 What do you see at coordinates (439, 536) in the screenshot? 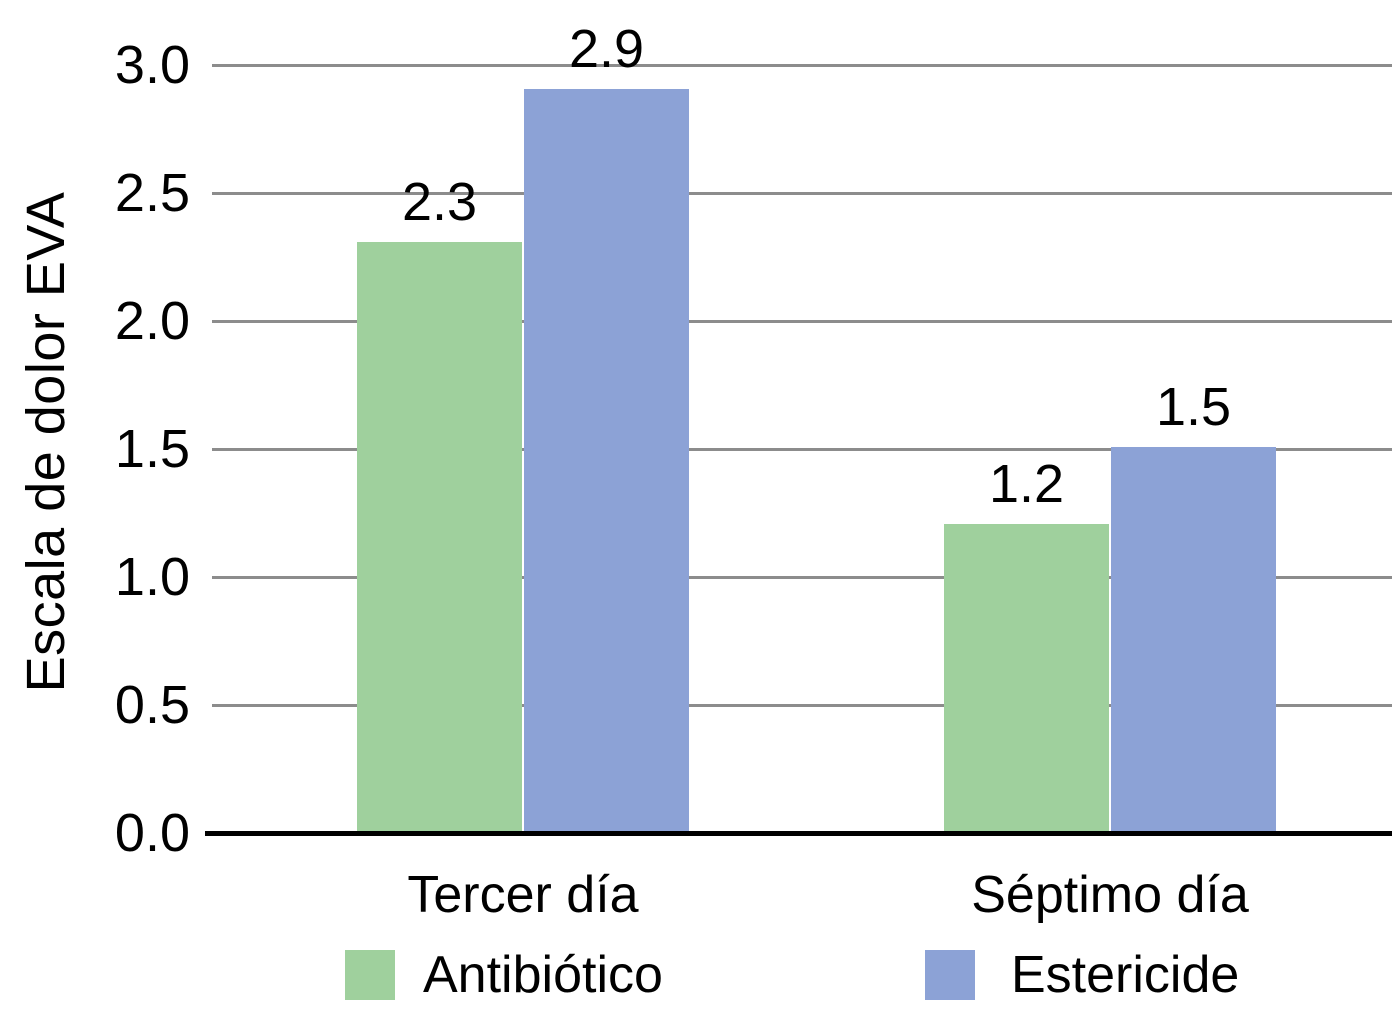
I see `bar-Antibiótico-Tercer día` at bounding box center [439, 536].